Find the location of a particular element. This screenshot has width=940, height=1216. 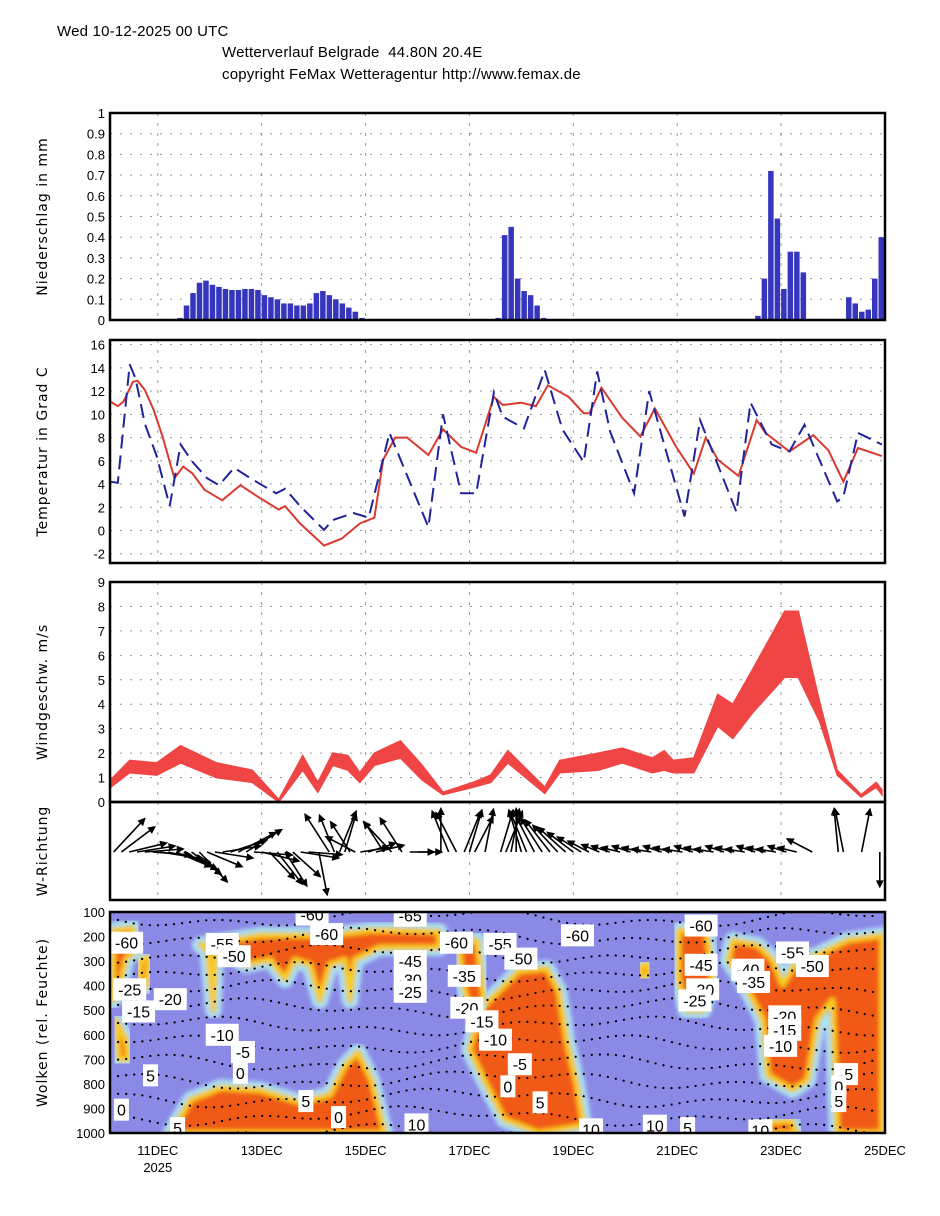

y-tick-label: 1 is located at coordinates (101, 113).